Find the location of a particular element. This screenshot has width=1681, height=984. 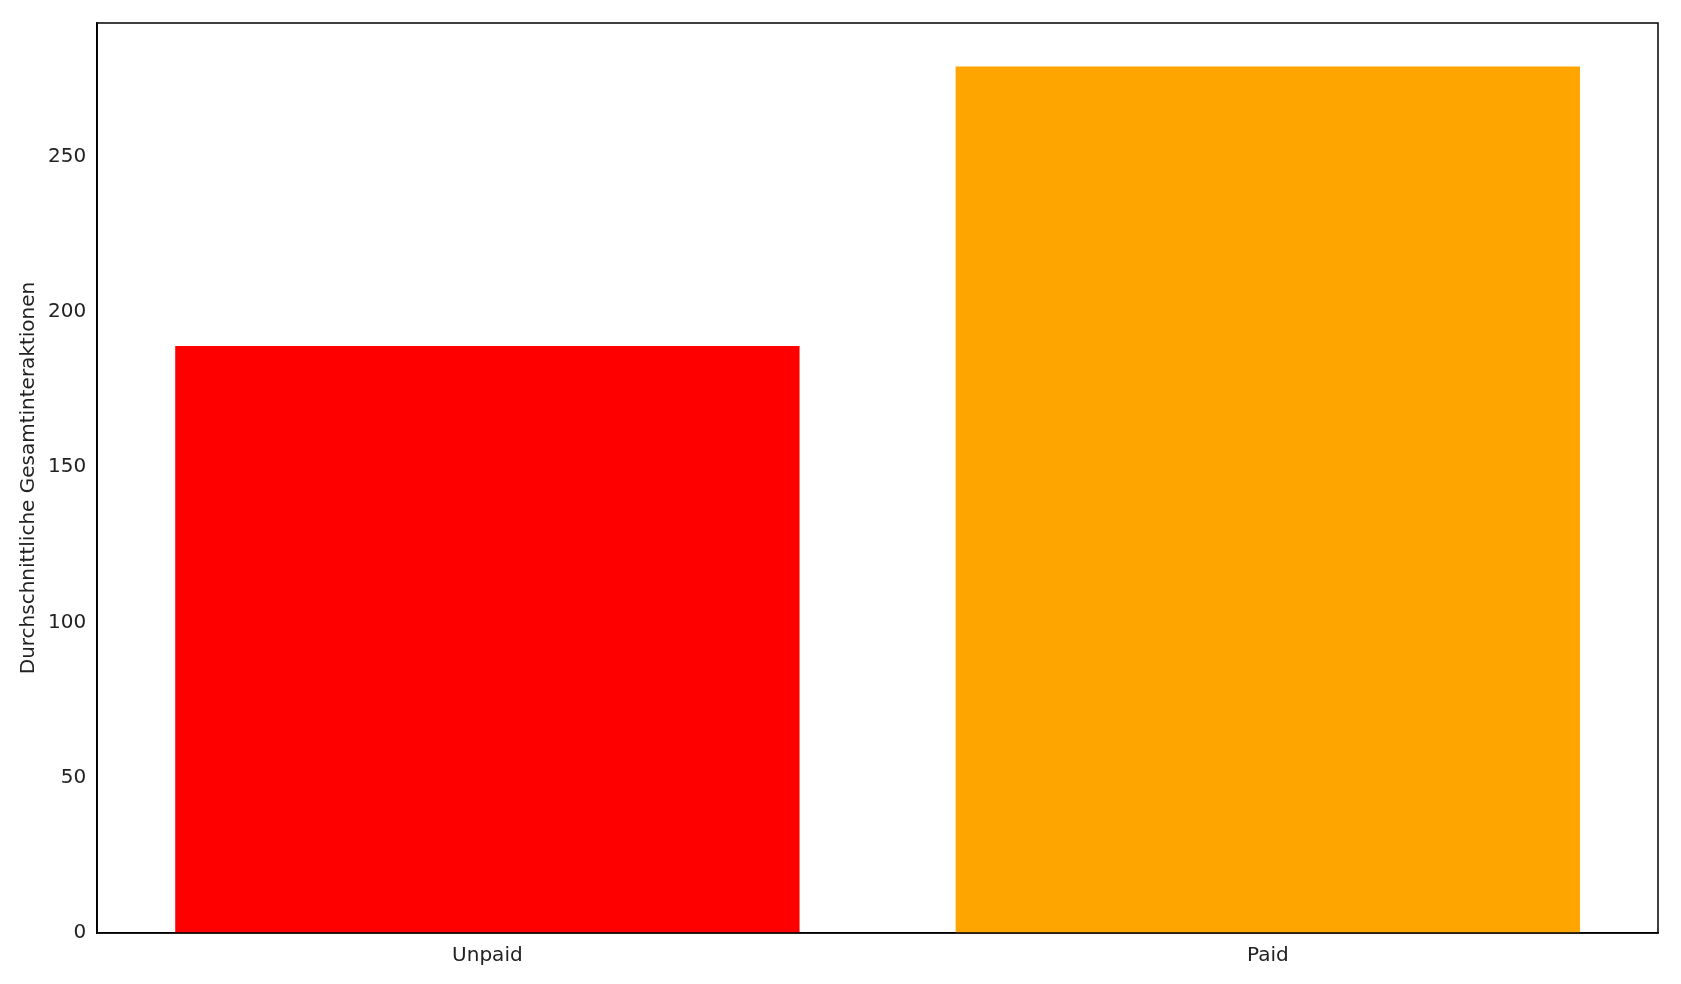

y-tick-label: 0 is located at coordinates (80, 931).